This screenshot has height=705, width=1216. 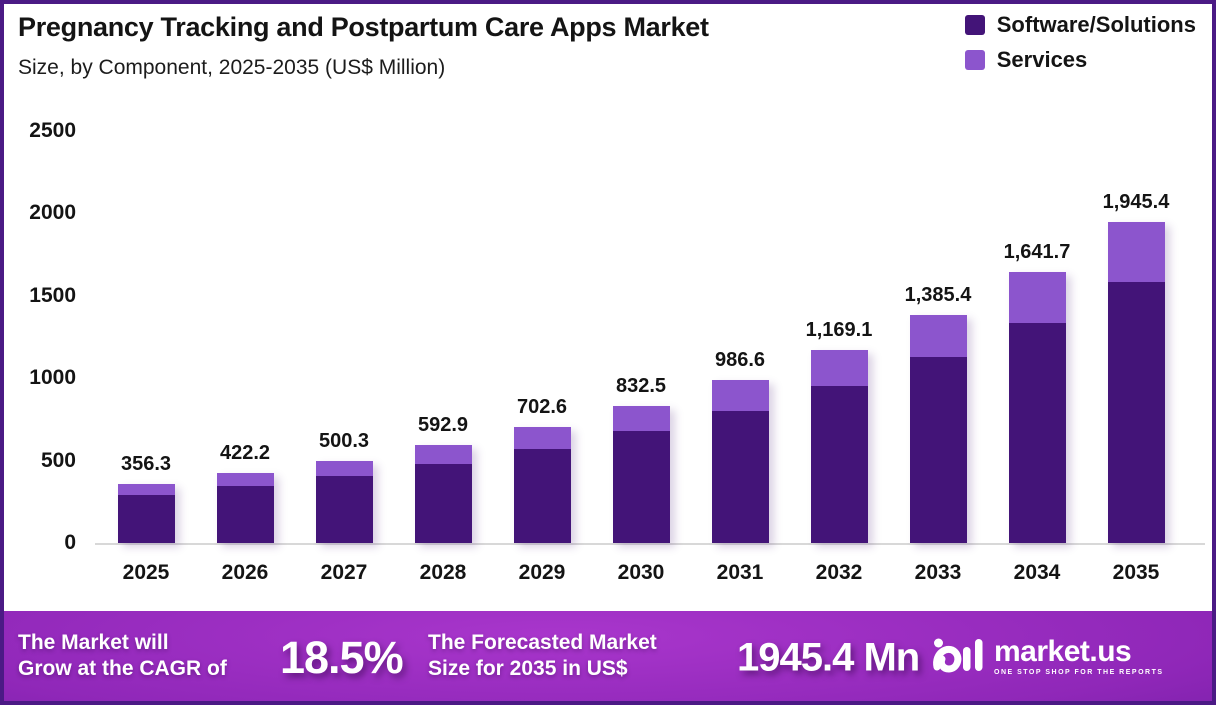 I want to click on bar-2031, so click(x=740, y=461).